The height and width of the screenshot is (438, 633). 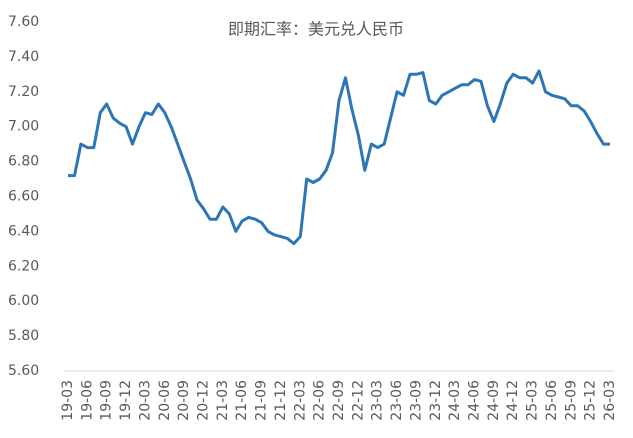 I want to click on x-tick-label: 24-12, so click(x=513, y=400).